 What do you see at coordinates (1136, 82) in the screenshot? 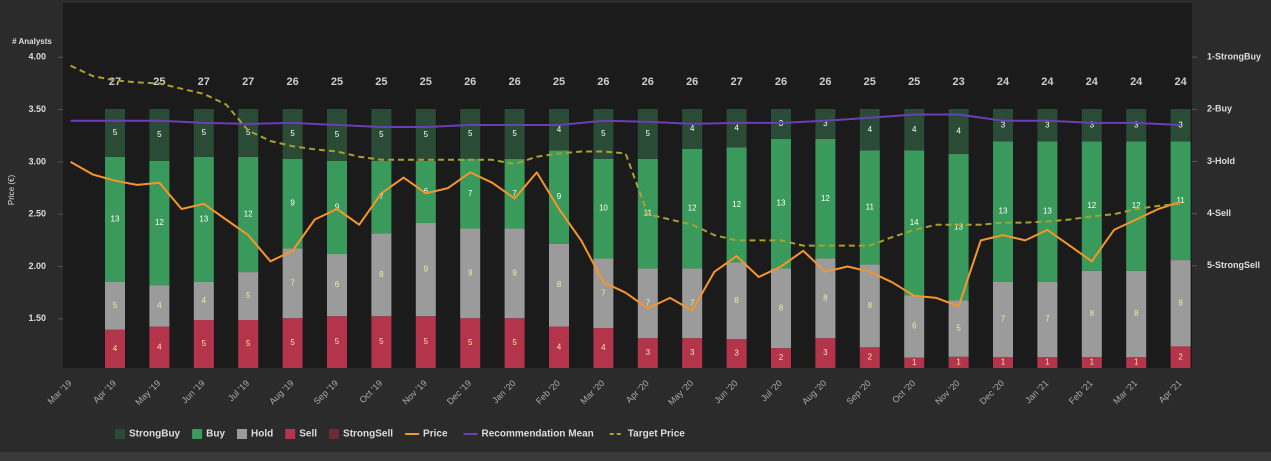
I see `total-label: 24` at bounding box center [1136, 82].